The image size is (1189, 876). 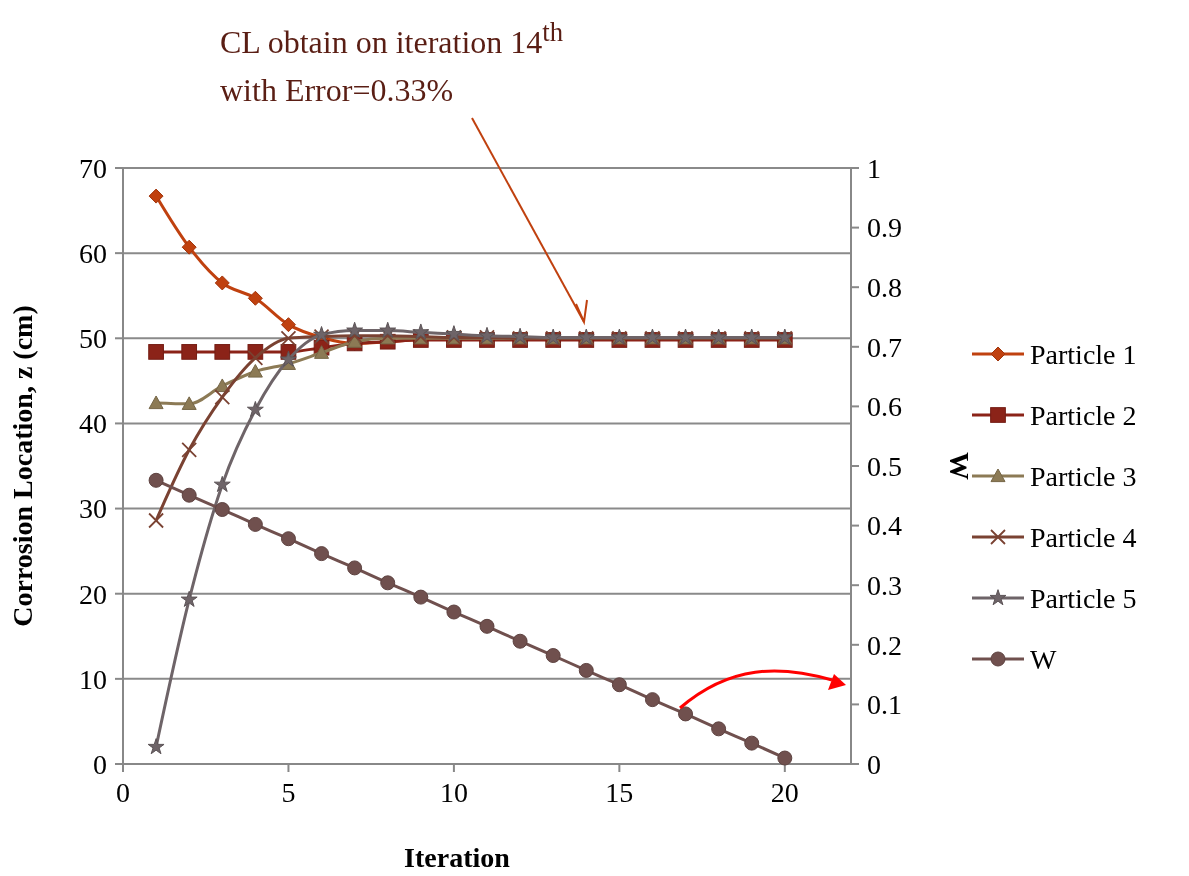 What do you see at coordinates (93, 679) in the screenshot?
I see `y-tick-label: 10` at bounding box center [93, 679].